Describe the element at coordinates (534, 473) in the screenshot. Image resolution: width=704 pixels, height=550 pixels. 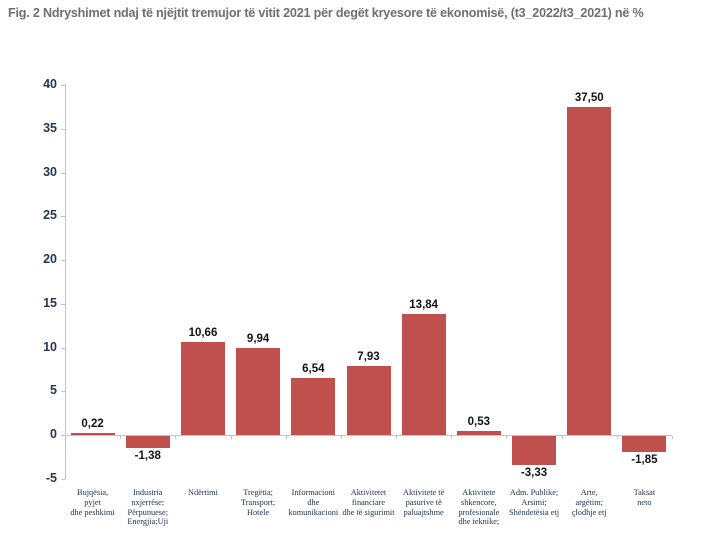
I see `bar-value-label-8: -3,33` at that location.